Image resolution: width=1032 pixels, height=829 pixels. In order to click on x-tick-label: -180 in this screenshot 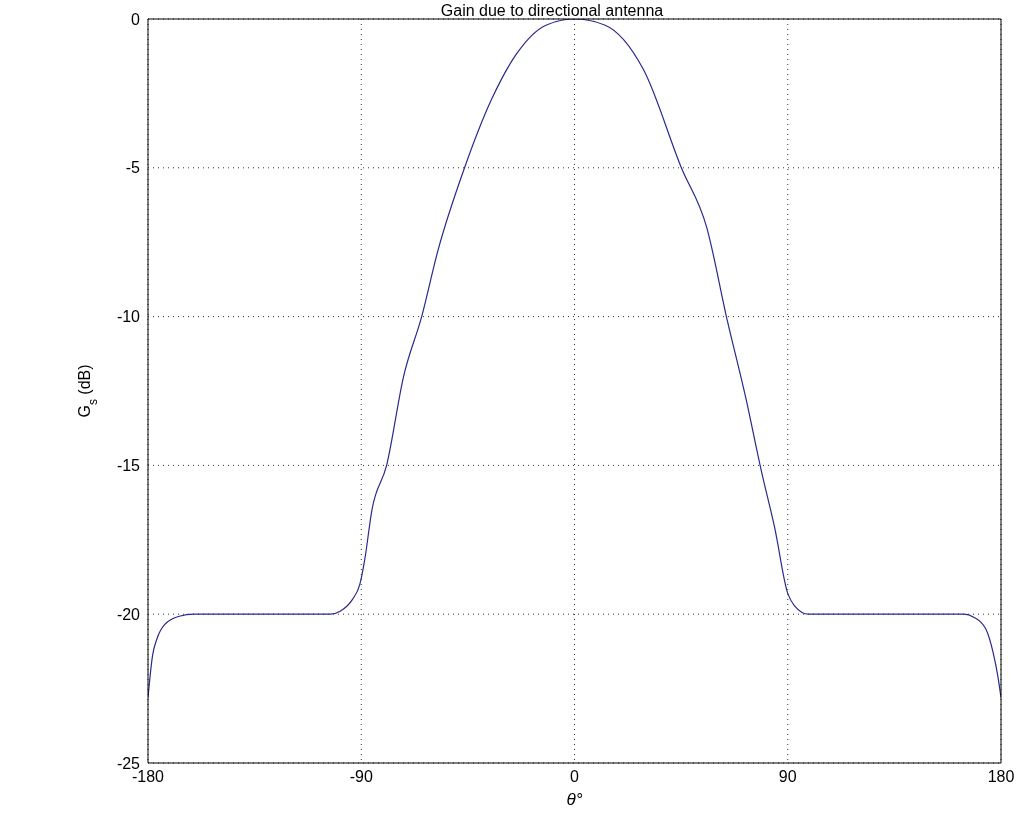, I will do `click(148, 777)`.